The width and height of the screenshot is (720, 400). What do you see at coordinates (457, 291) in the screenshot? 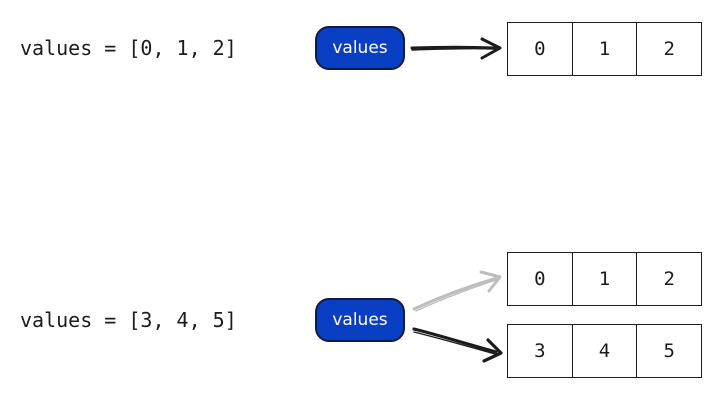
I see `arrow-stale-reference` at bounding box center [457, 291].